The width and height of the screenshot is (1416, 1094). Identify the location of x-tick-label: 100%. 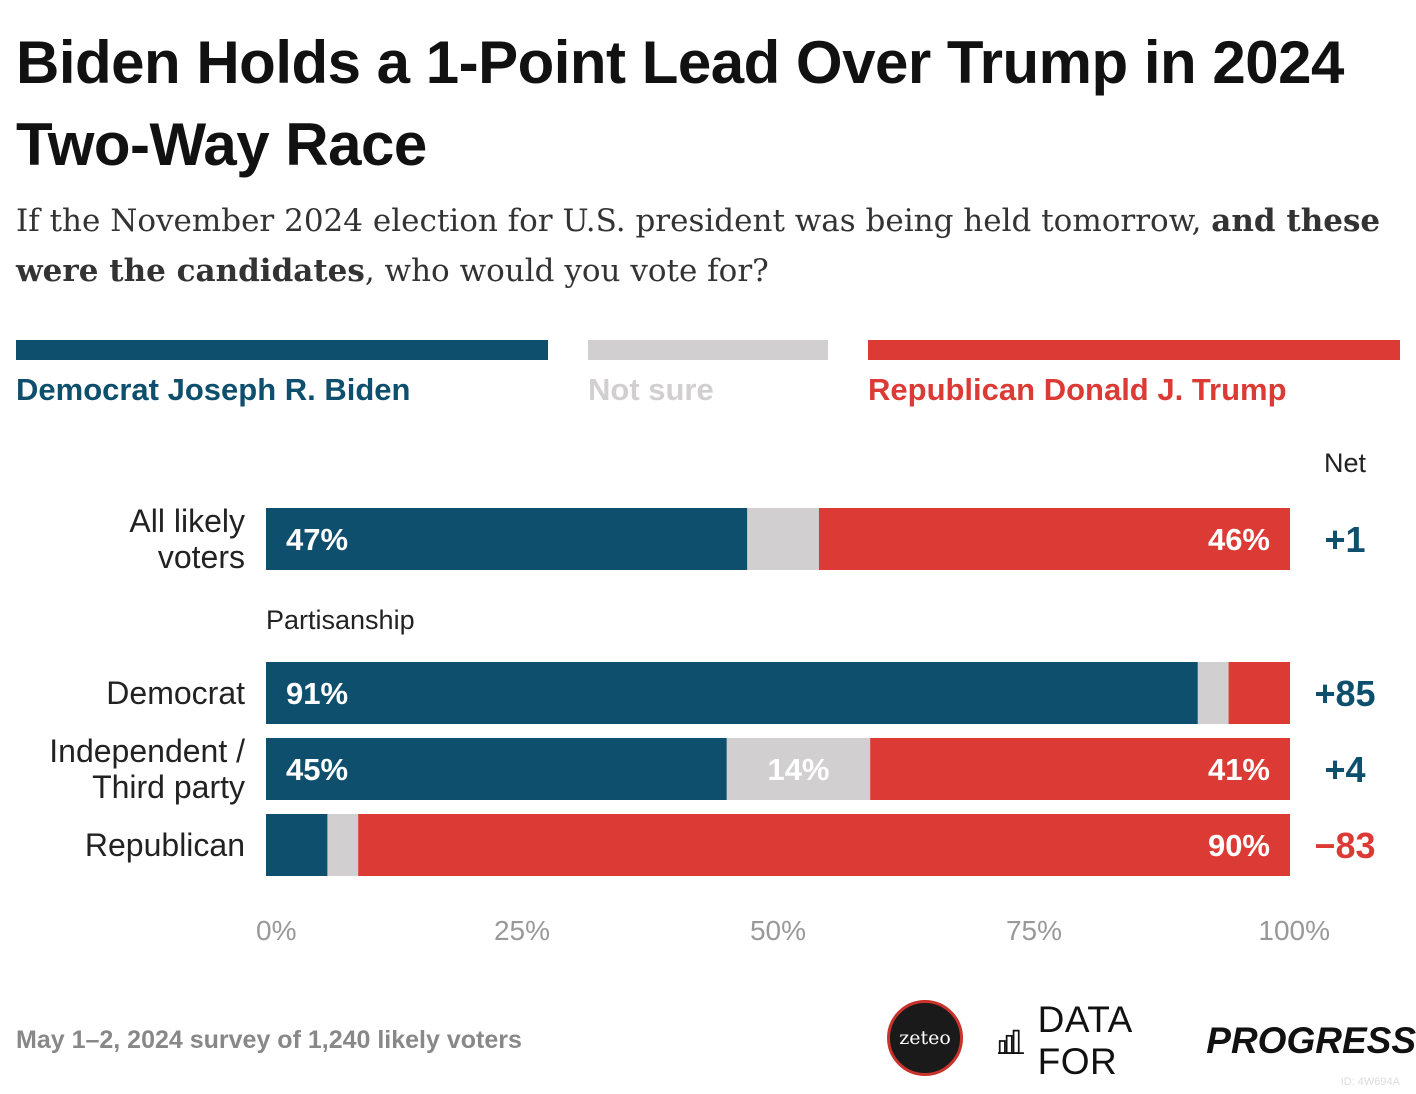
(1294, 930).